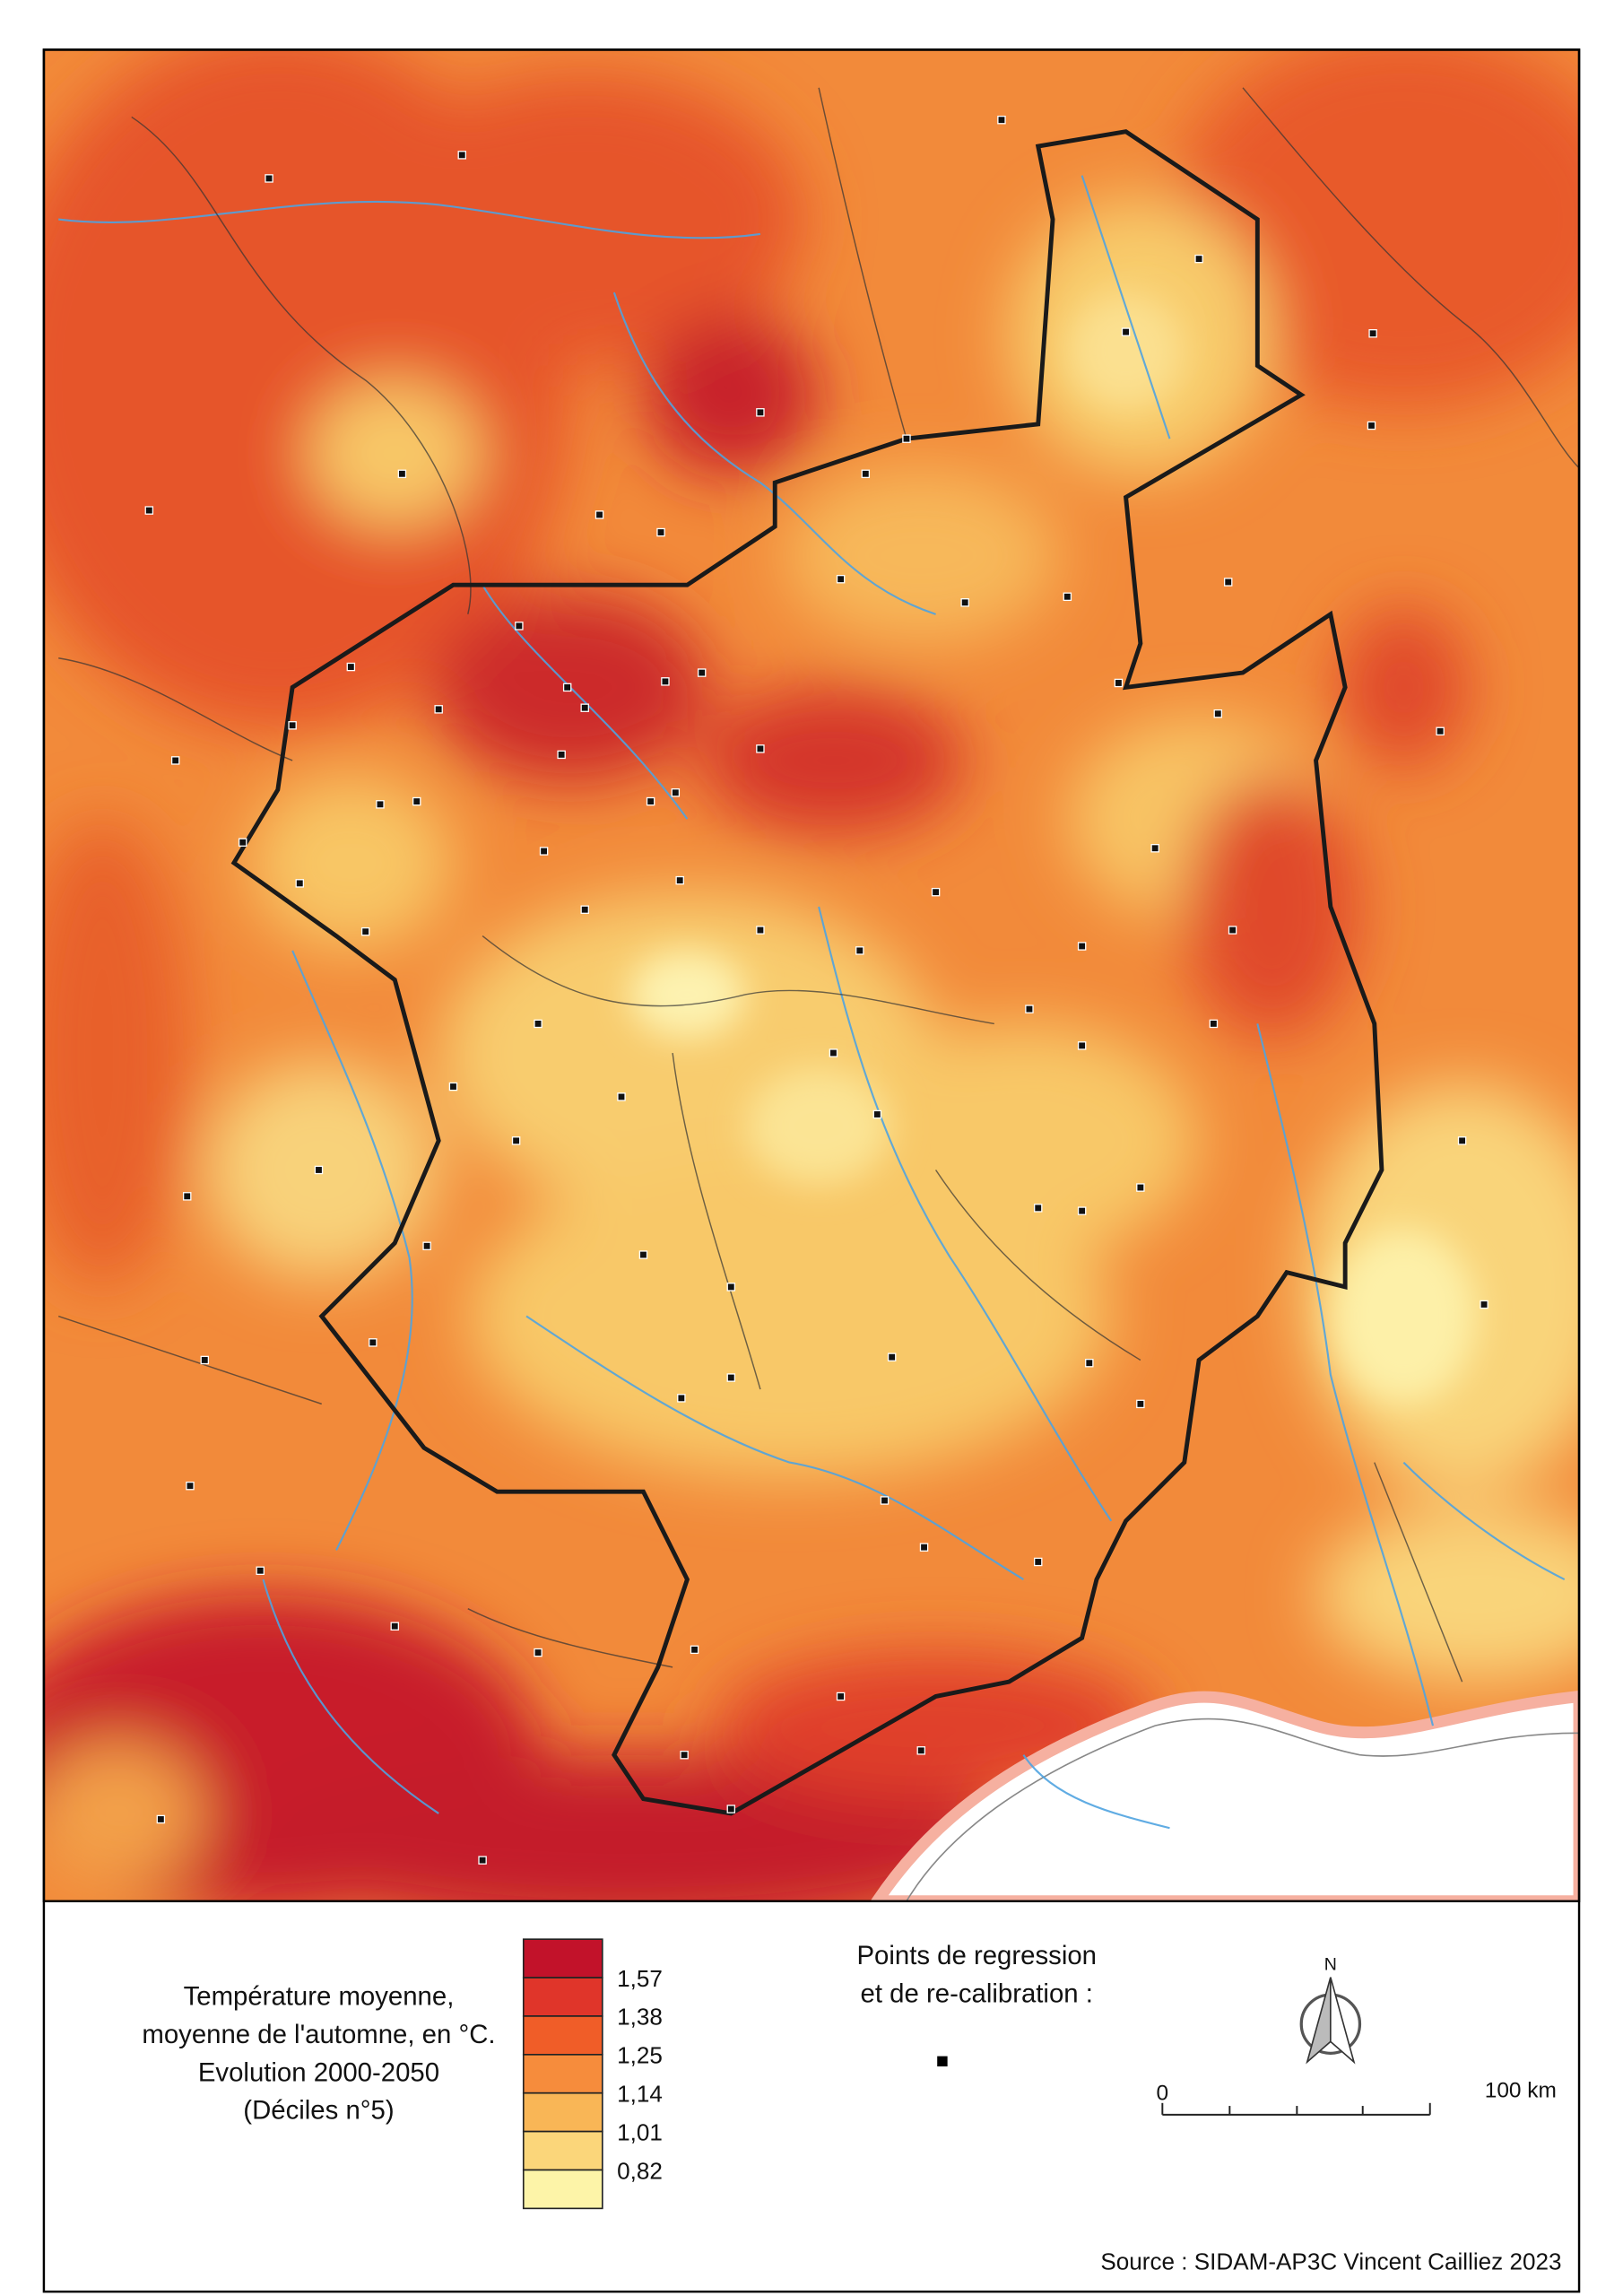 The image size is (1623, 2296). What do you see at coordinates (1521, 2090) in the screenshot?
I see `scale-end: 100 km` at bounding box center [1521, 2090].